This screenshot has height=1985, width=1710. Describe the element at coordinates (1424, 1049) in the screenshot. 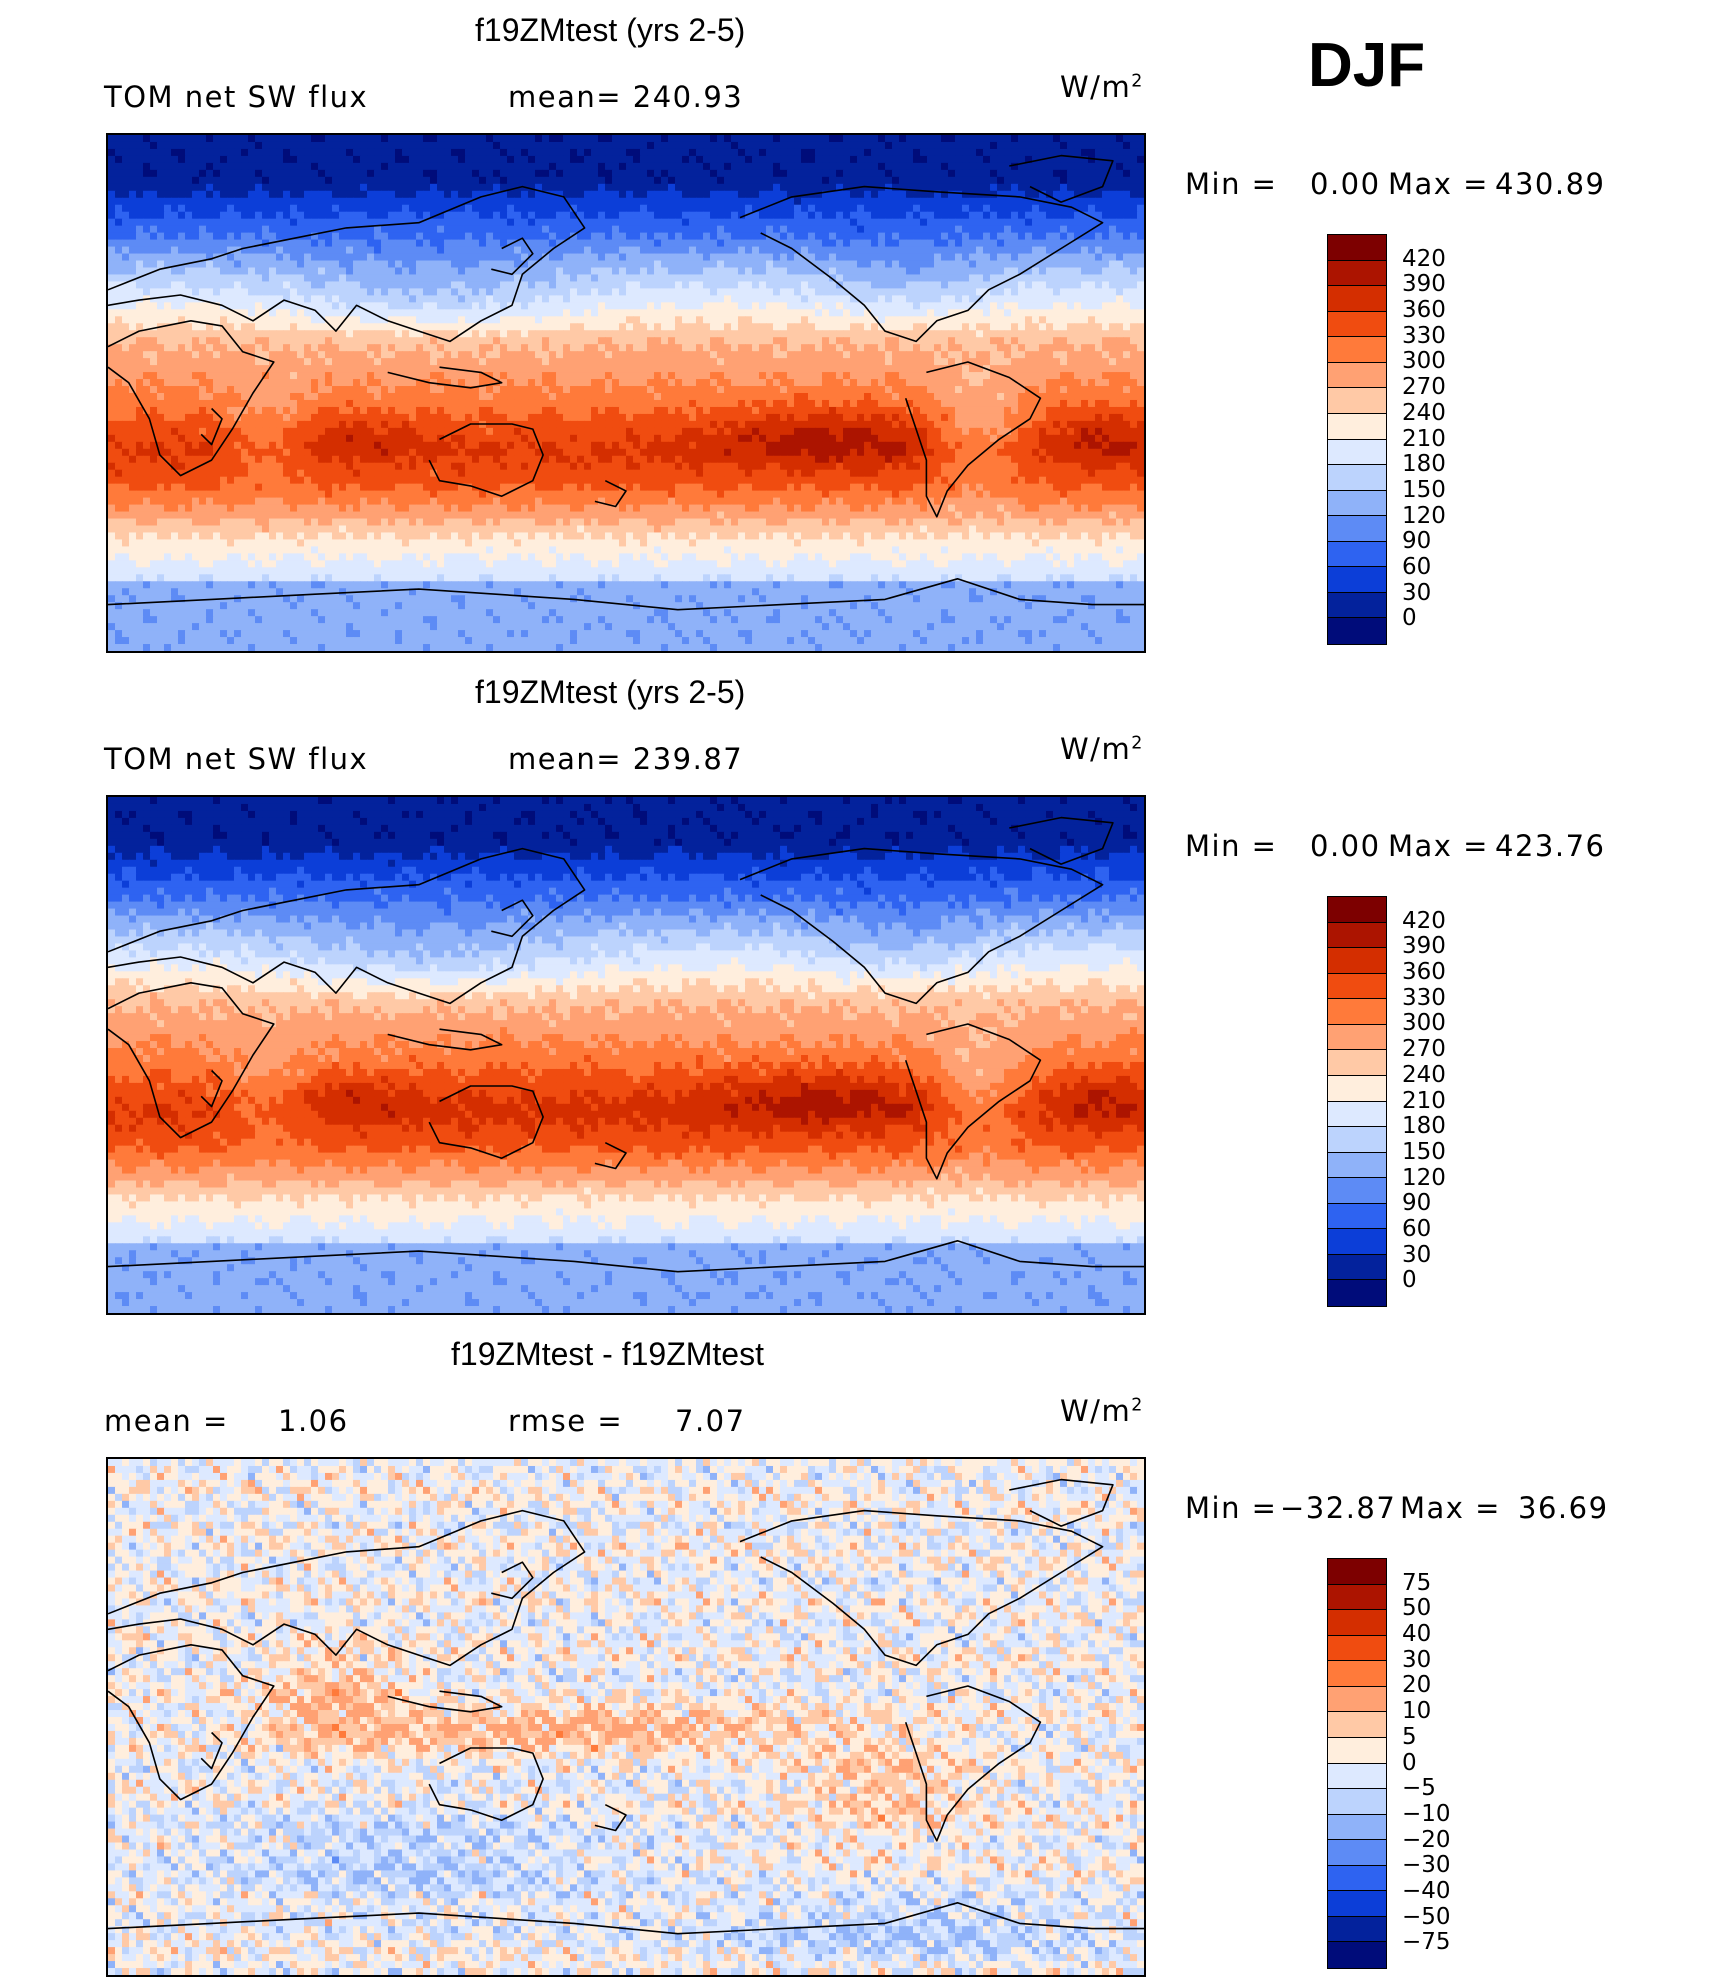

I see `colorbar-tick-label: 270` at that location.